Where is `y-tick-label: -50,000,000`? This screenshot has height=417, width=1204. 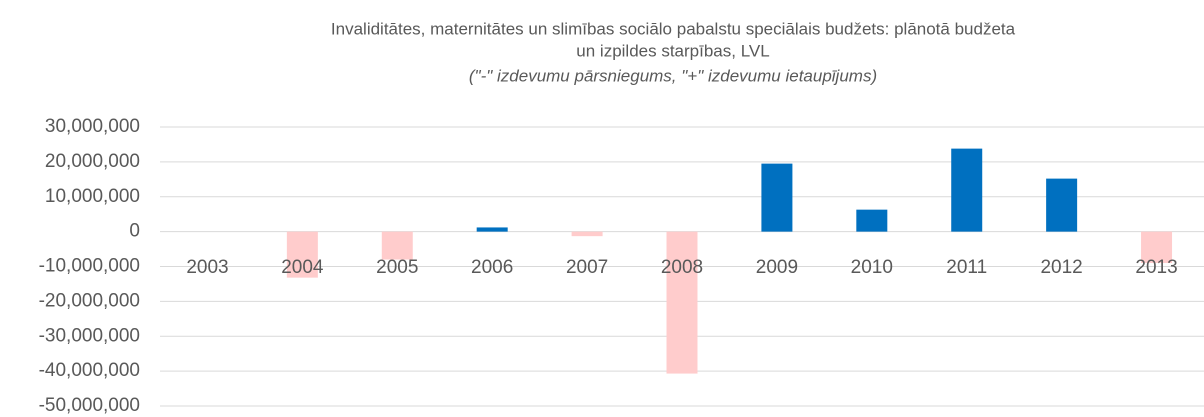
y-tick-label: -50,000,000 is located at coordinates (89, 405).